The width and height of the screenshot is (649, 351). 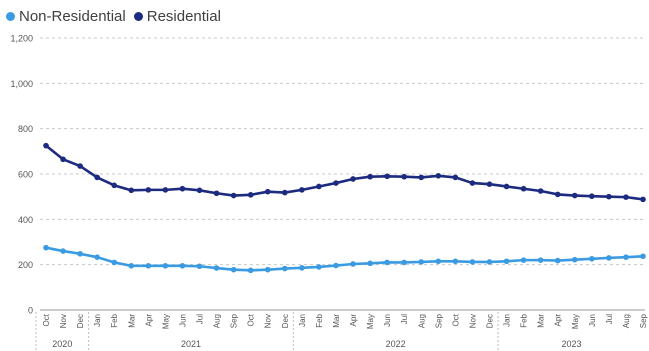 I want to click on legend-item-non-residential: Non-Residential, so click(x=66, y=16).